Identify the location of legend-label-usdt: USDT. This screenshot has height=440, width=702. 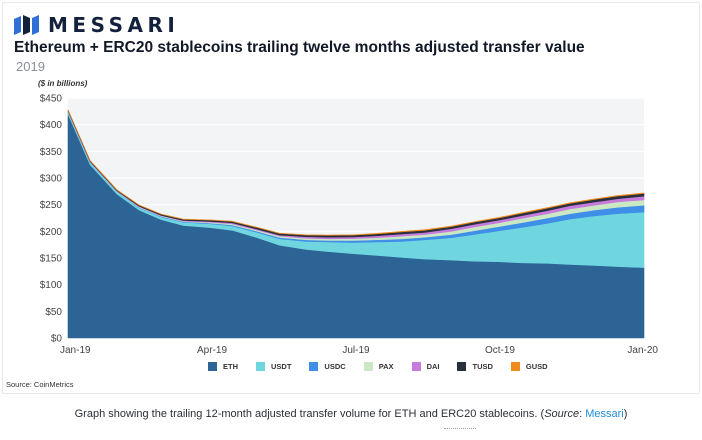
(281, 366).